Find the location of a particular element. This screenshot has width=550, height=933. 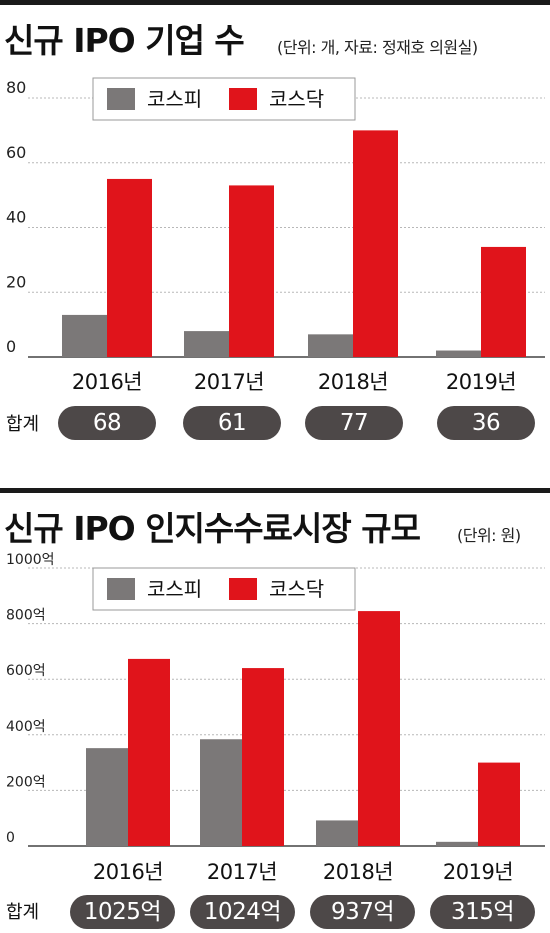

chart2-unit-note: (단위: 원) is located at coordinates (489, 535).